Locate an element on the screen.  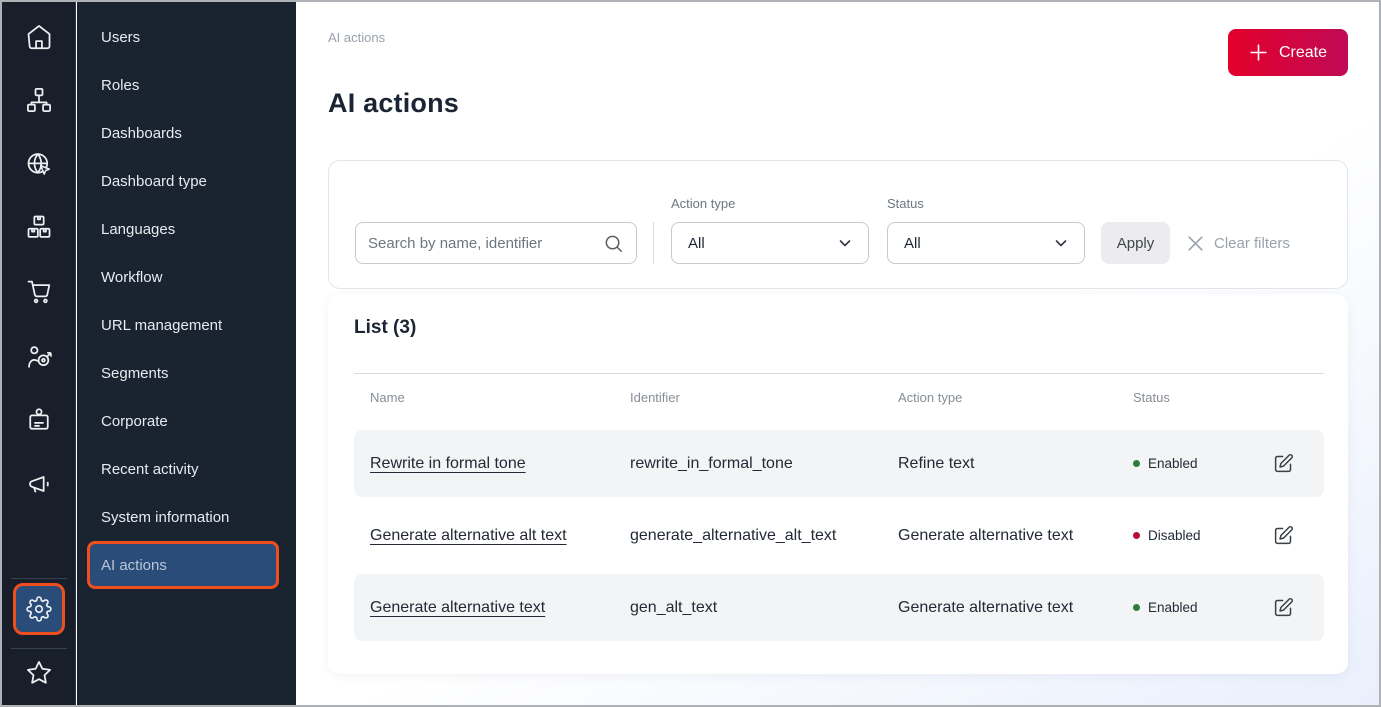
search-box is located at coordinates (496, 243).